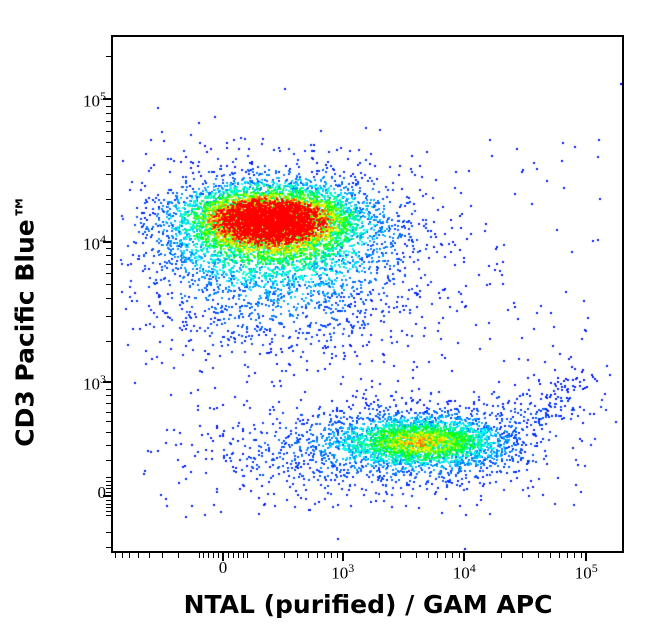  What do you see at coordinates (223, 567) in the screenshot?
I see `x-tick-label: 0` at bounding box center [223, 567].